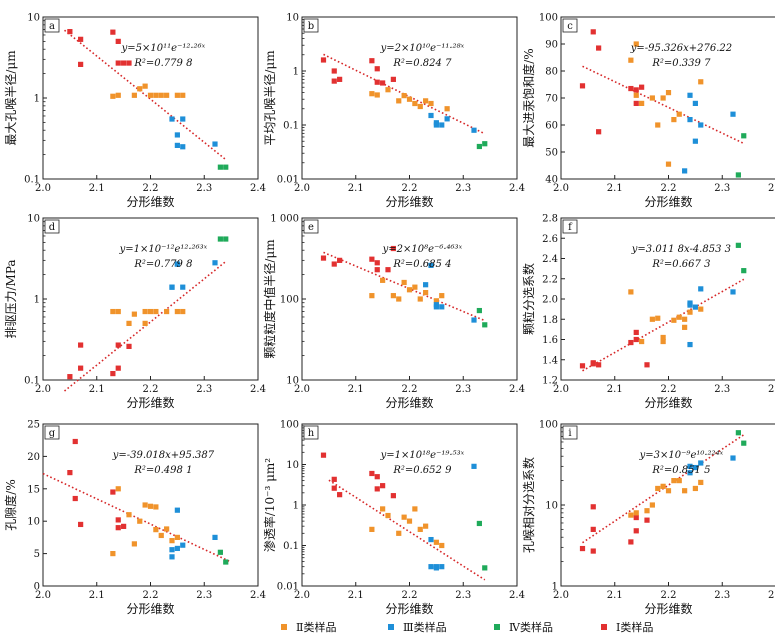  What do you see at coordinates (425, 627) in the screenshot?
I see `legend-label-III: Ⅲ类样品` at bounding box center [425, 627].